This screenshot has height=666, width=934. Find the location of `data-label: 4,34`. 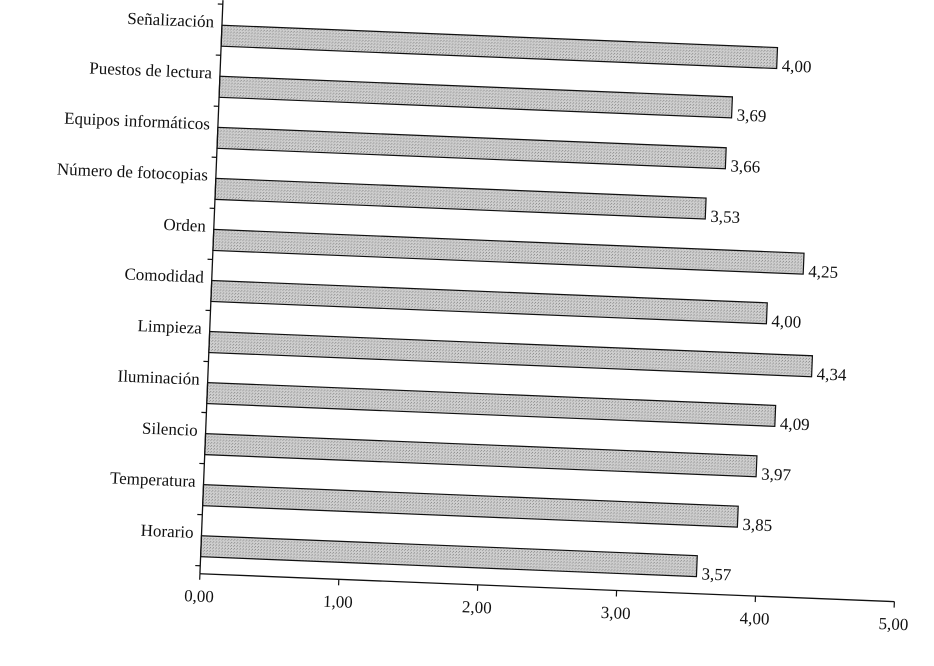

data-label: 4,34 is located at coordinates (831, 374).